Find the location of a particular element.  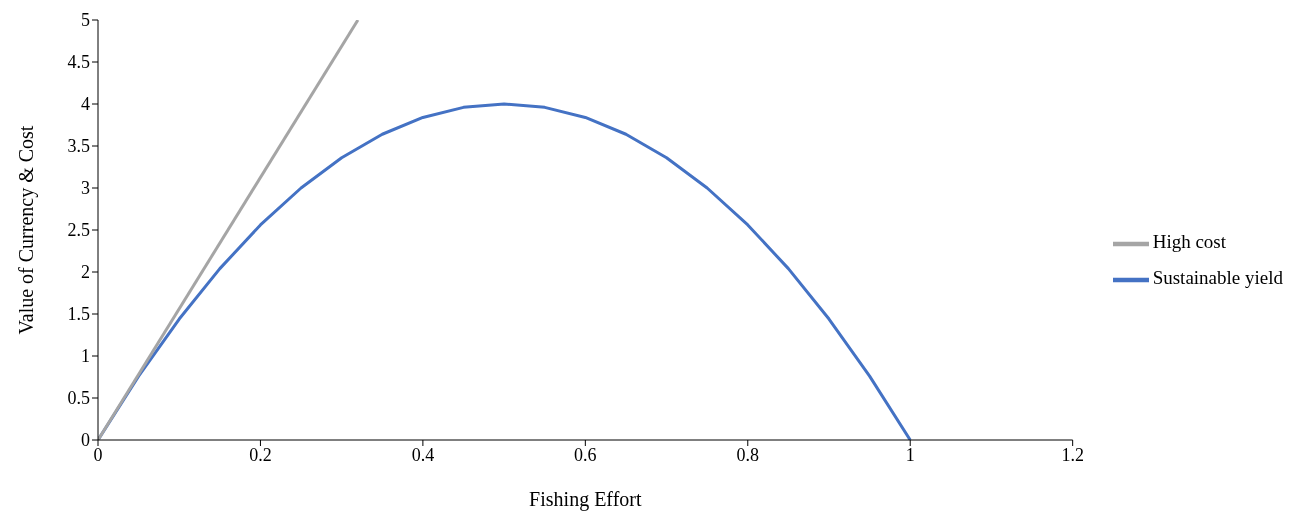

x-tick-label: 1 is located at coordinates (910, 454).